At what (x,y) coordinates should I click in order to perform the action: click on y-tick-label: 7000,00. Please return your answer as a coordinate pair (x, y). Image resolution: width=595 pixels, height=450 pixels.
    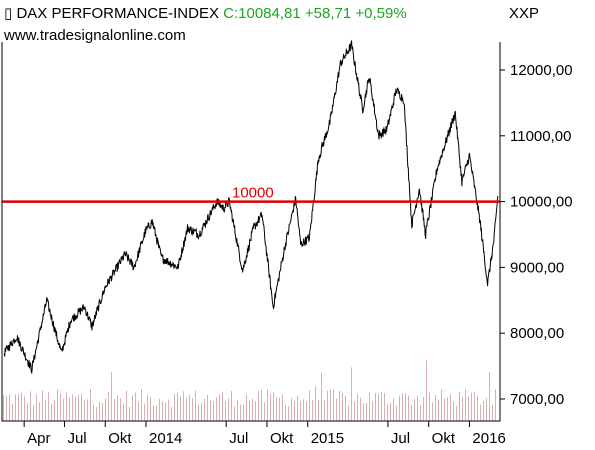
    Looking at the image, I should click on (537, 399).